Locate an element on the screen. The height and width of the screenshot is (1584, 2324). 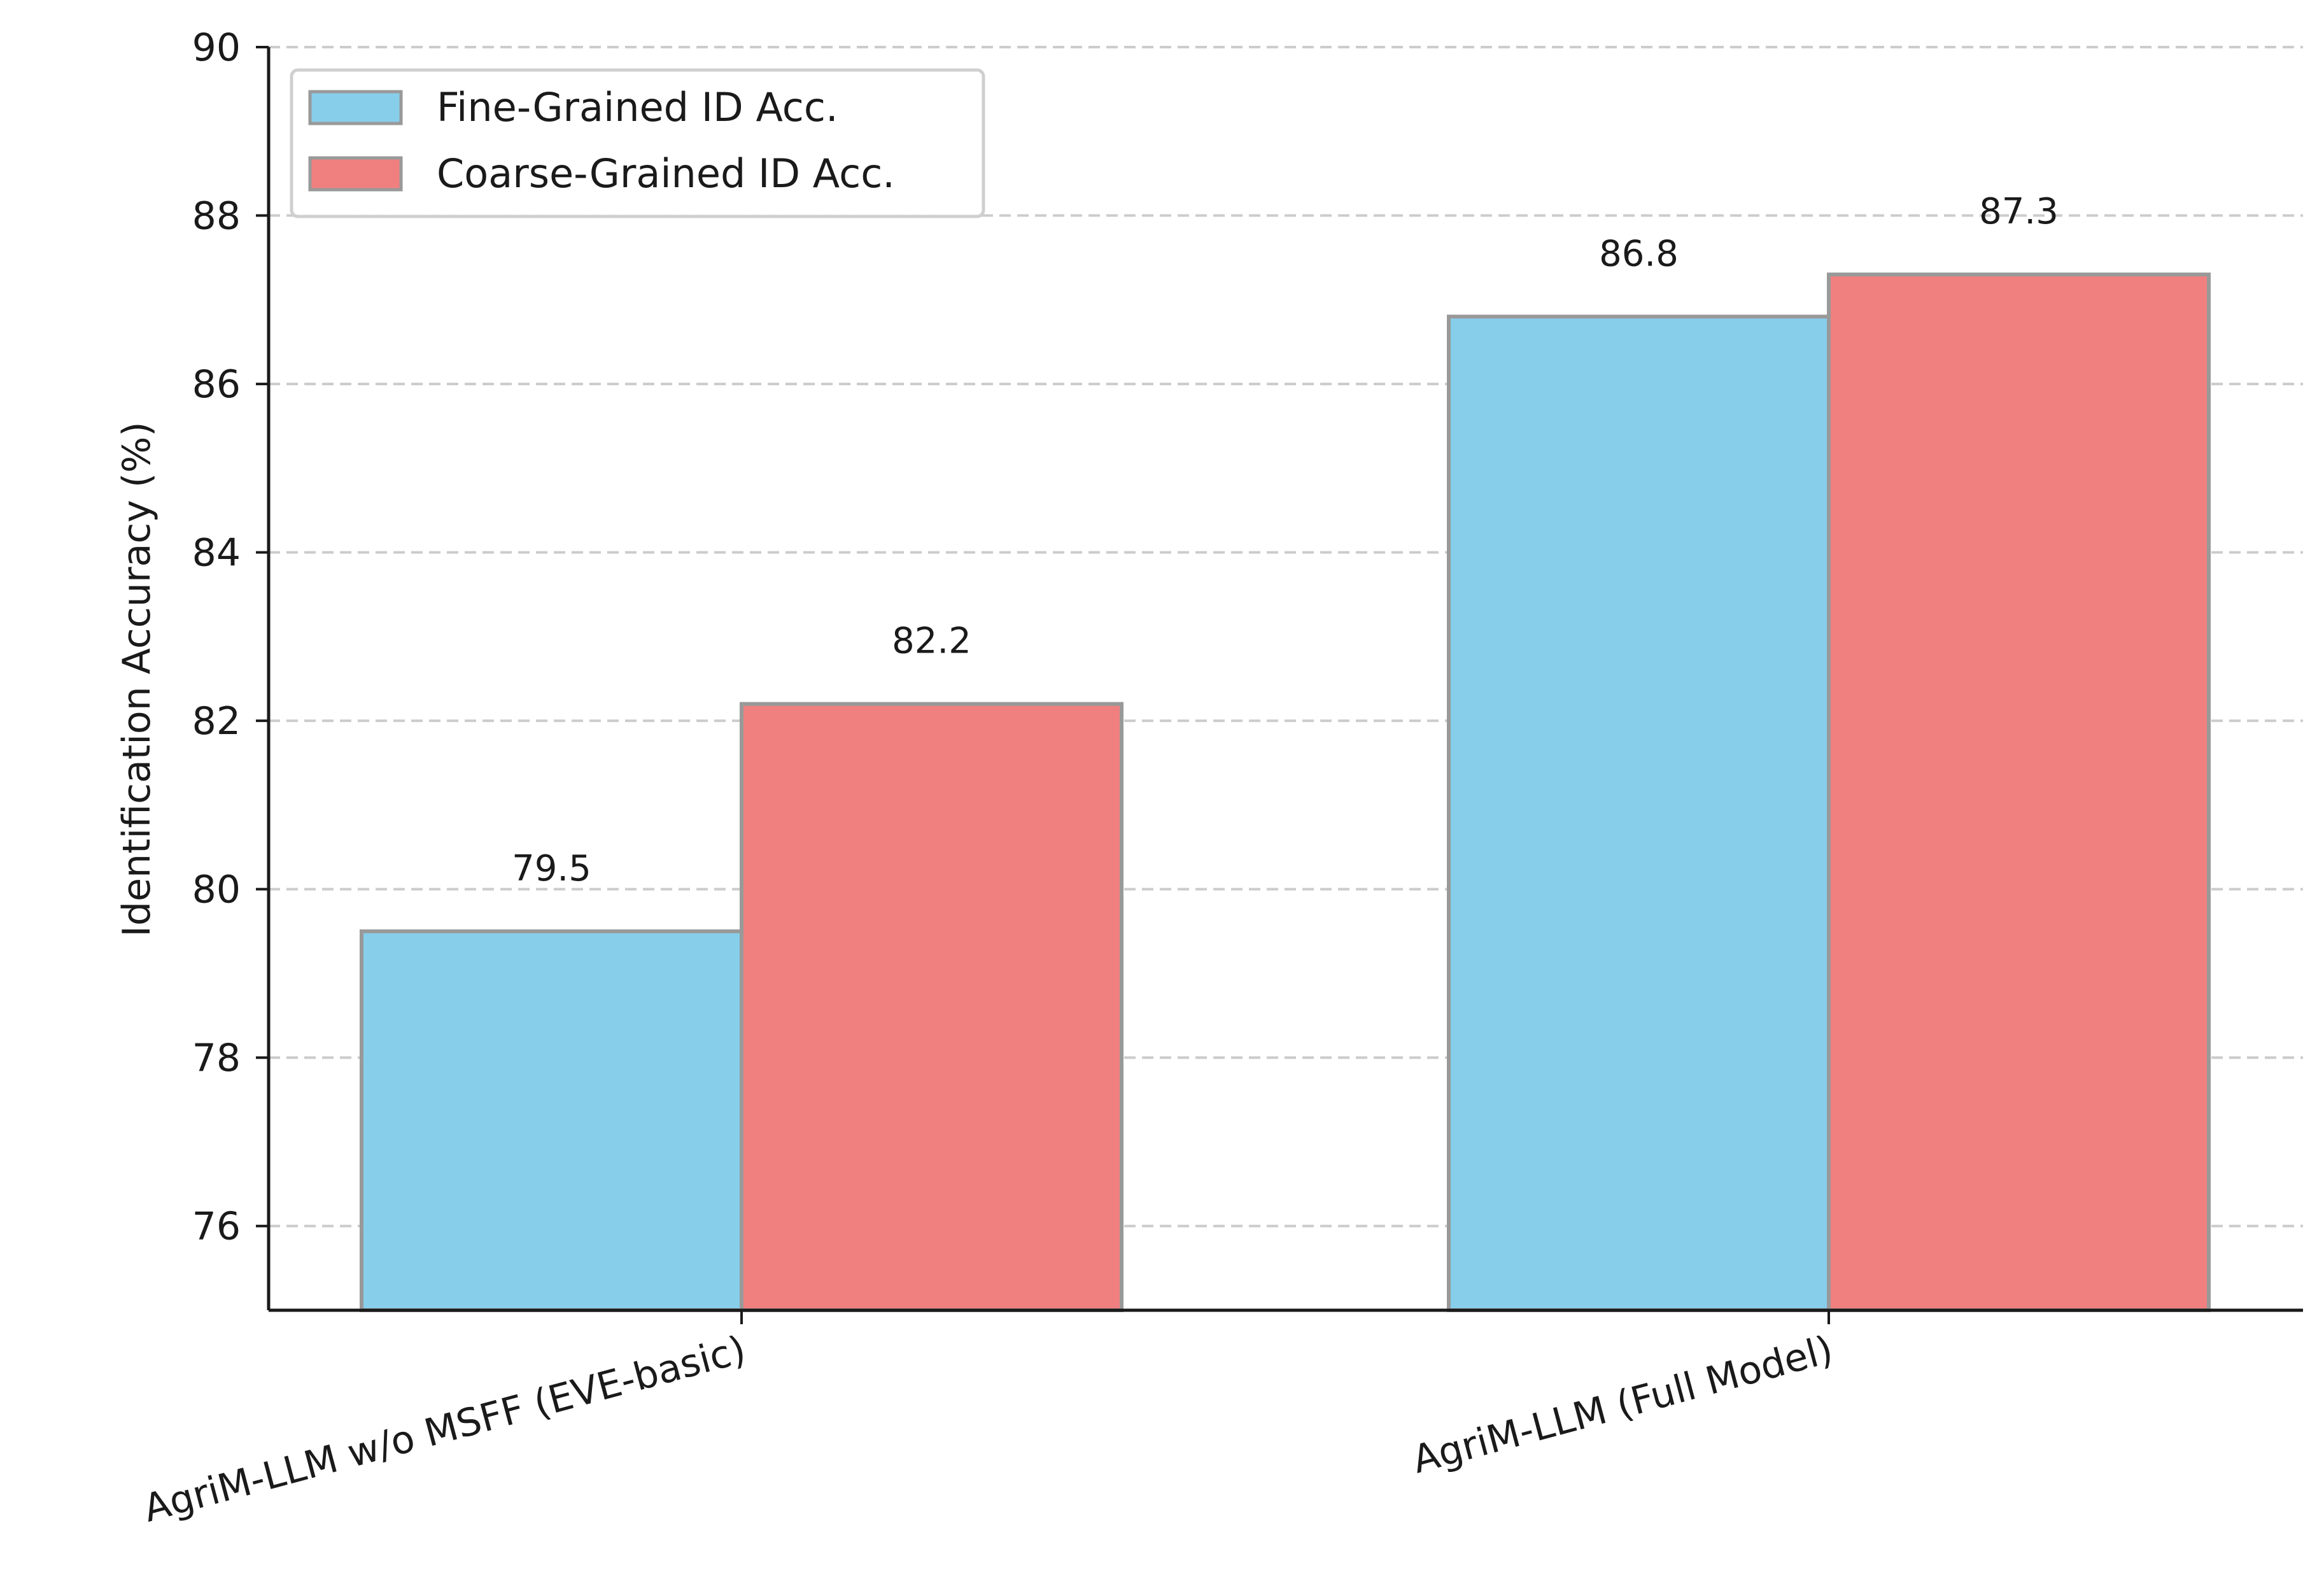
y-tick-label-90: 90 is located at coordinates (216, 47).